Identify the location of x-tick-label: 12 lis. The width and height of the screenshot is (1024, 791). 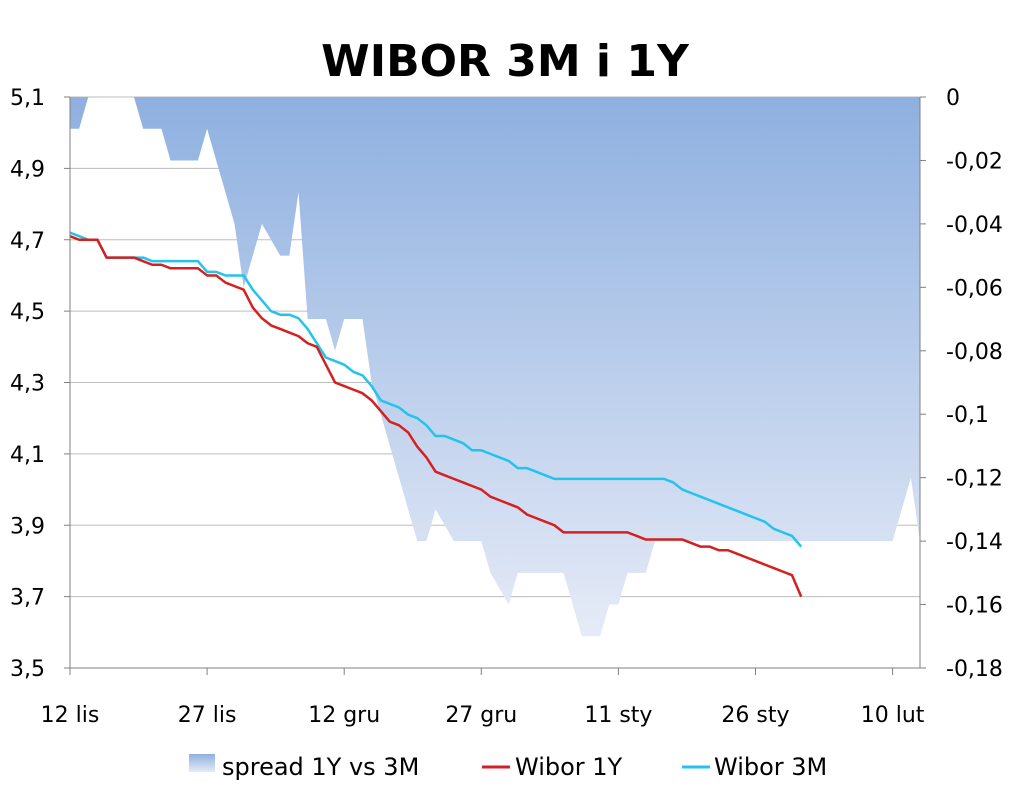
(70, 715).